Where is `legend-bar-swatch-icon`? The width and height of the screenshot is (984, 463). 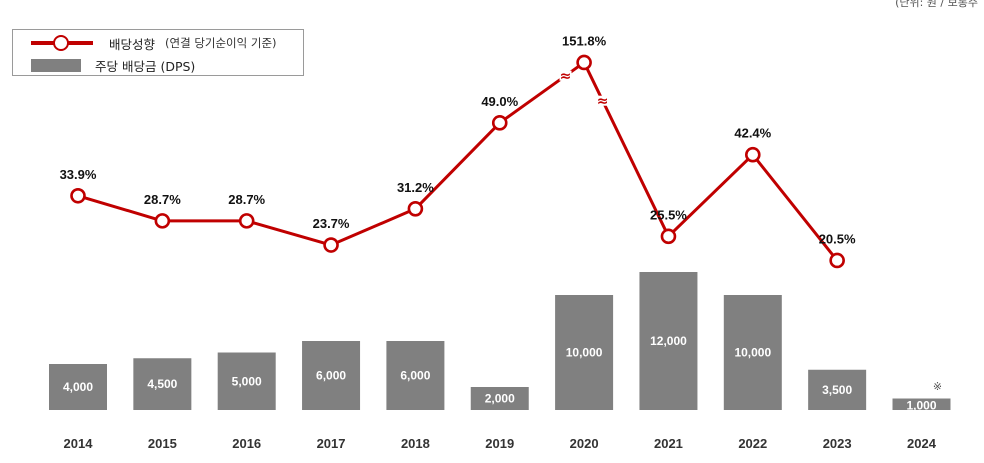 legend-bar-swatch-icon is located at coordinates (56, 65).